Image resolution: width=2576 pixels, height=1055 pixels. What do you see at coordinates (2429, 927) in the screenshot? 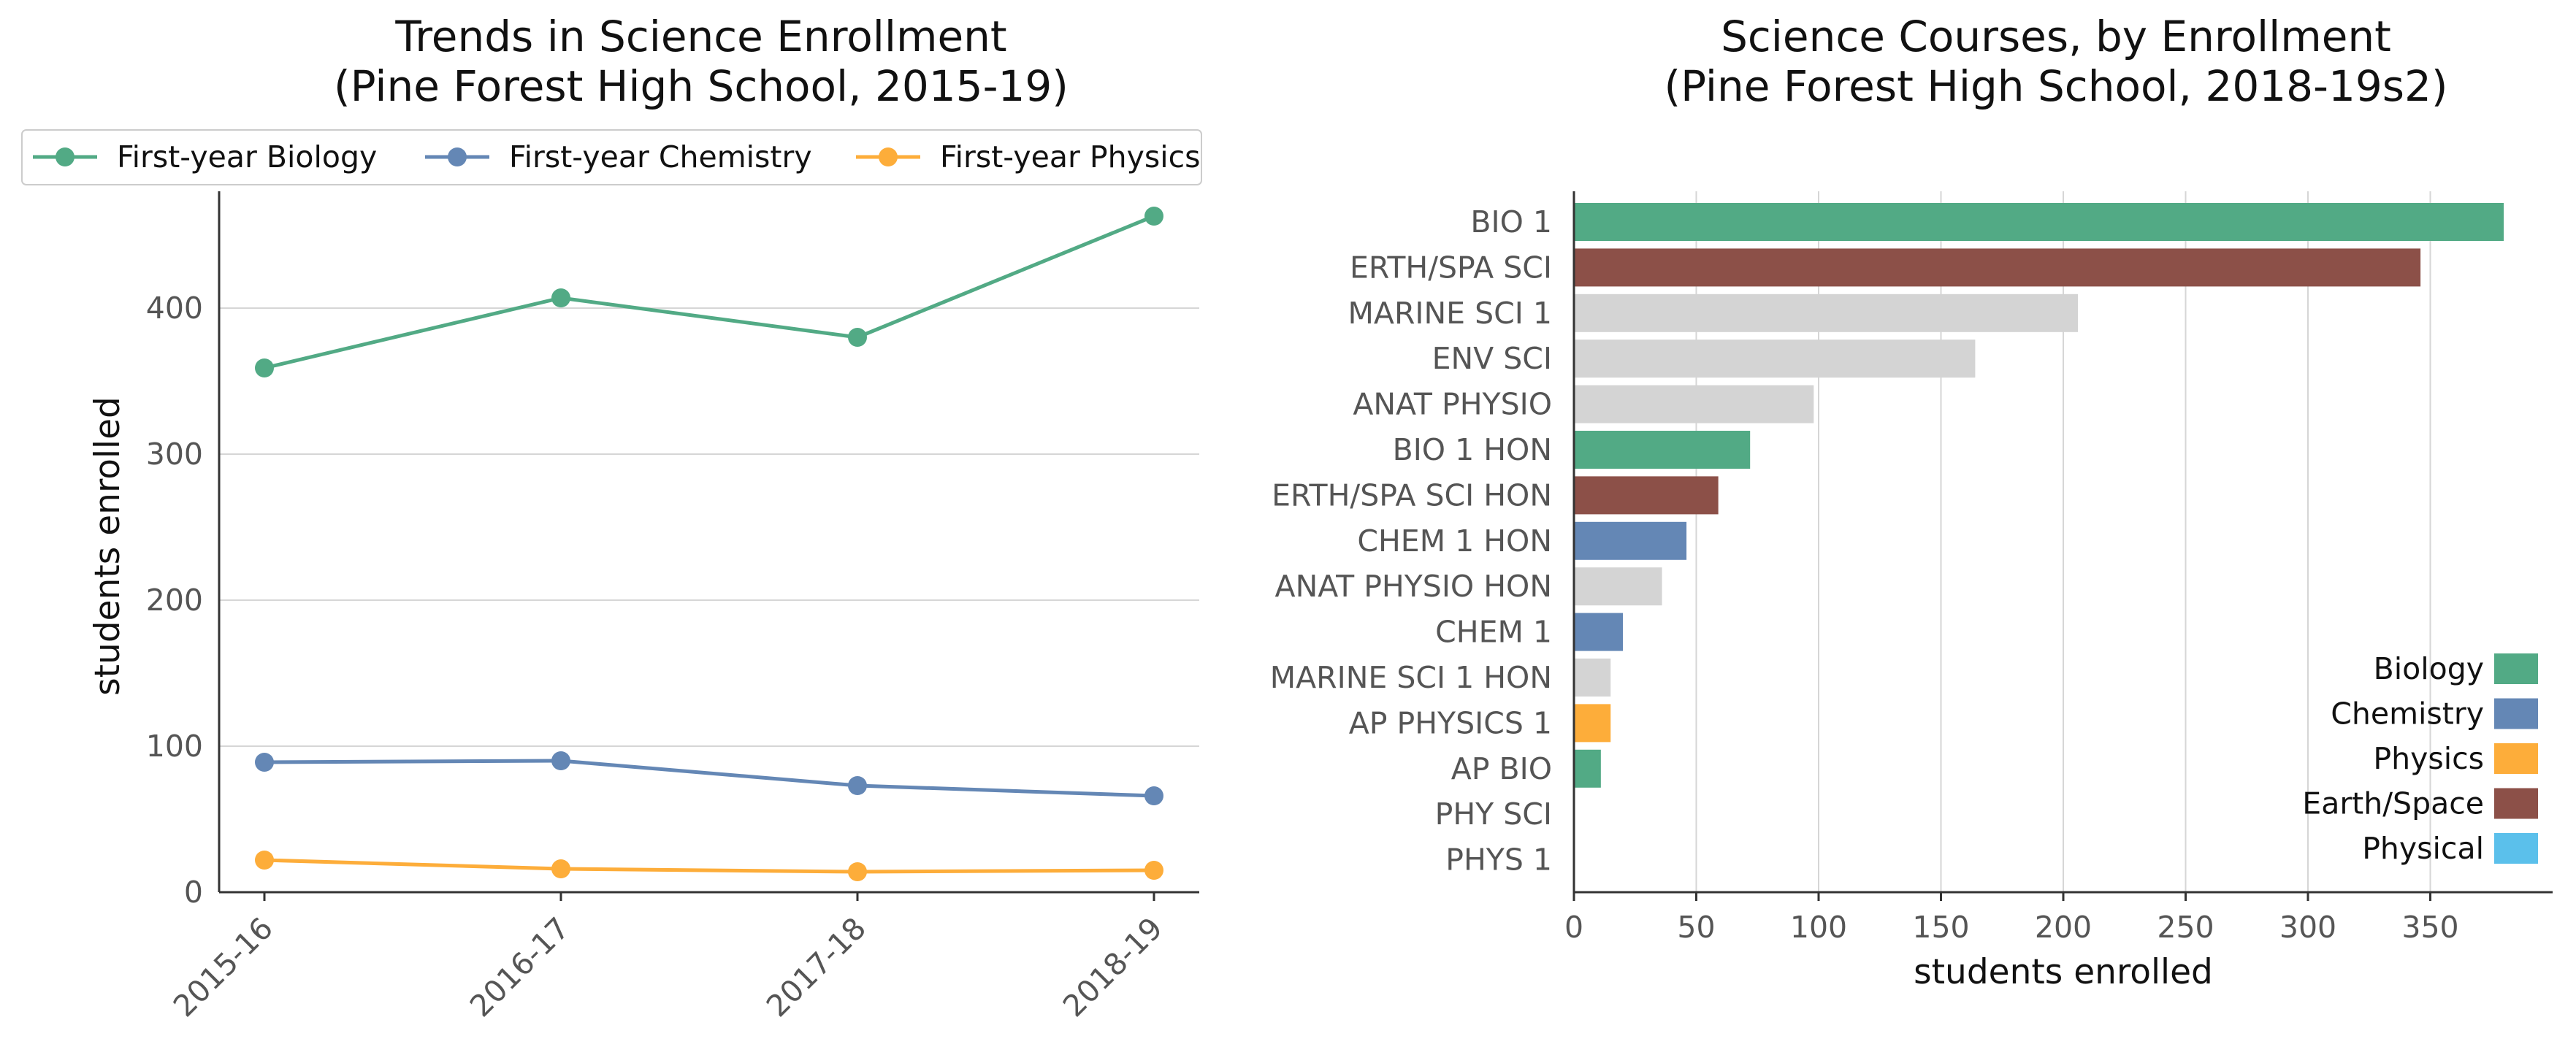
I see `x-tick-label: 350` at bounding box center [2429, 927].